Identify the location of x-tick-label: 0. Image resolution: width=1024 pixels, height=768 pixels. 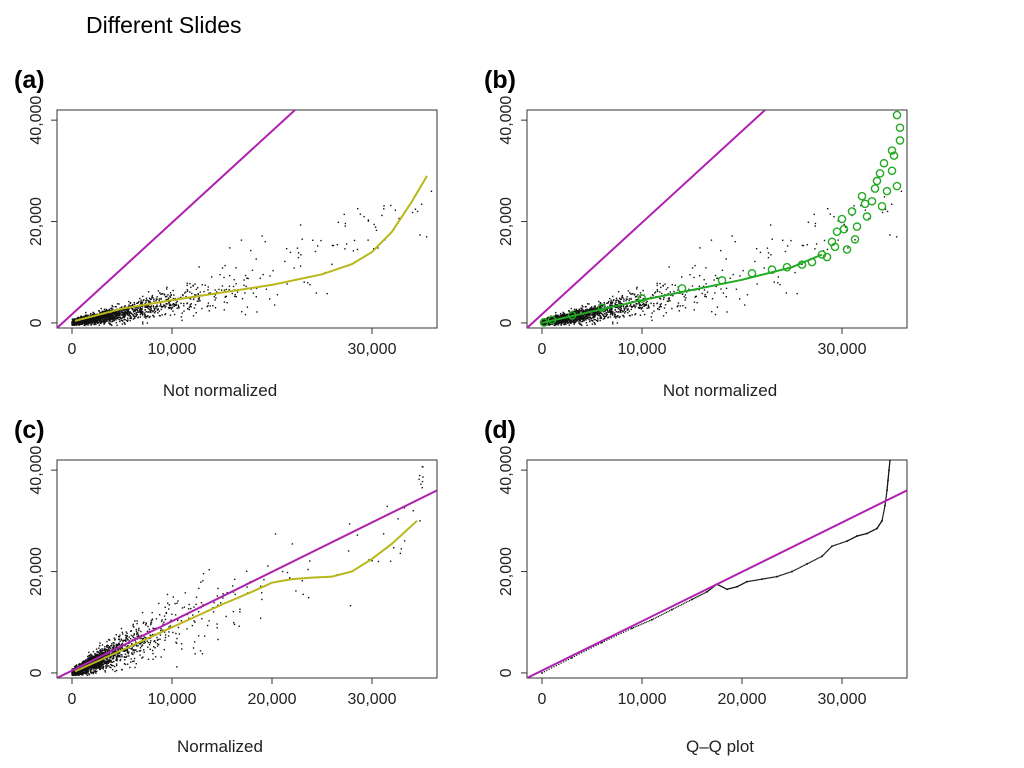
(72, 349).